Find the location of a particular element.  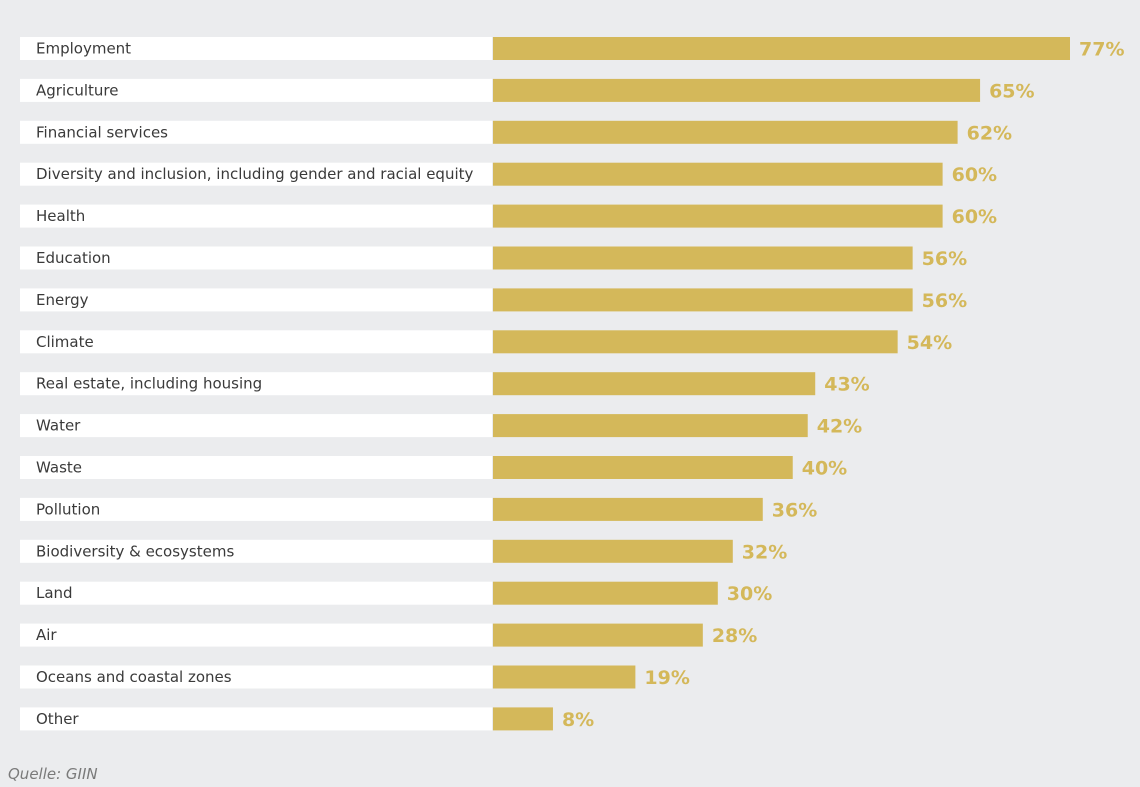

value-label: 19% is located at coordinates (666, 678).